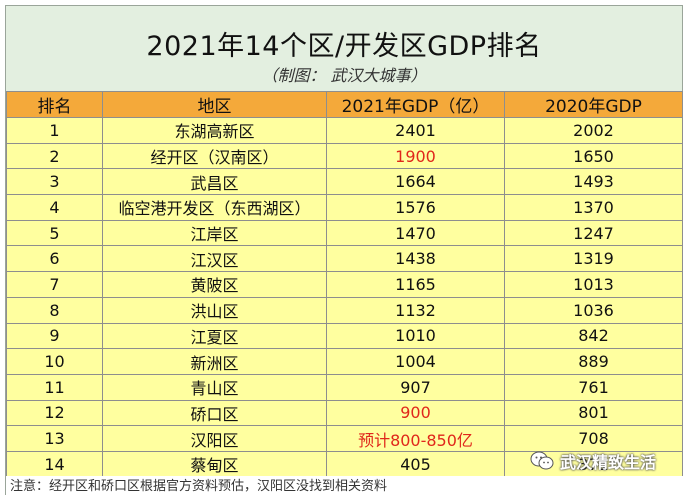 The image size is (687, 496). What do you see at coordinates (593, 104) in the screenshot?
I see `column-header-gdp-2020: 2020年GDP` at bounding box center [593, 104].